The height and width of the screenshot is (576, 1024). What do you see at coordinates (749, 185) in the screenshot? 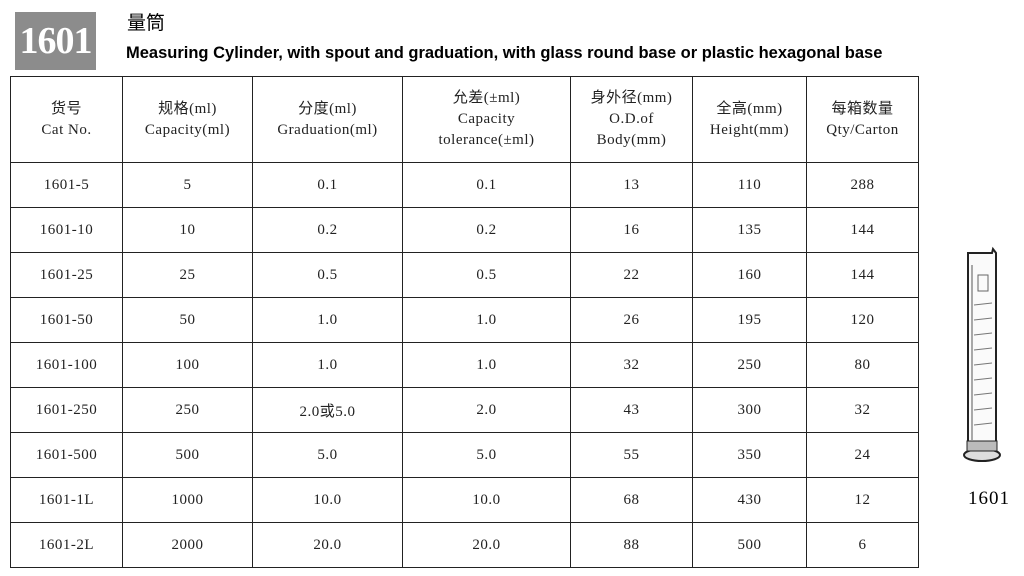
I see `table-cell: 110` at bounding box center [749, 185].